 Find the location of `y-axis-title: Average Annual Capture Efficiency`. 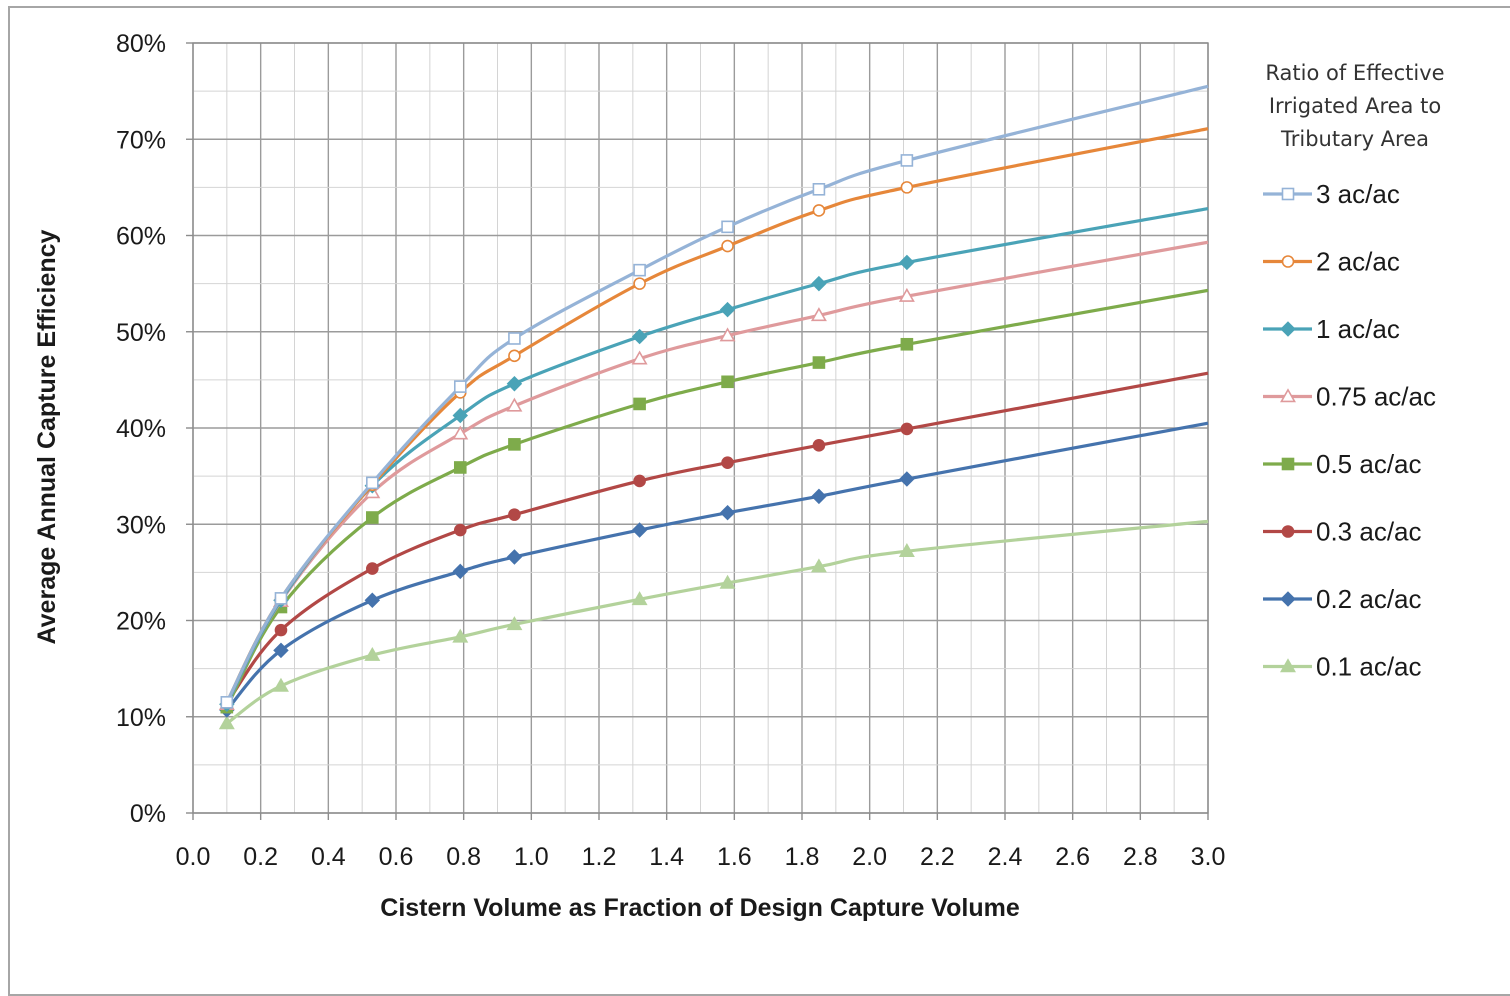

y-axis-title: Average Annual Capture Efficiency is located at coordinates (47, 436).